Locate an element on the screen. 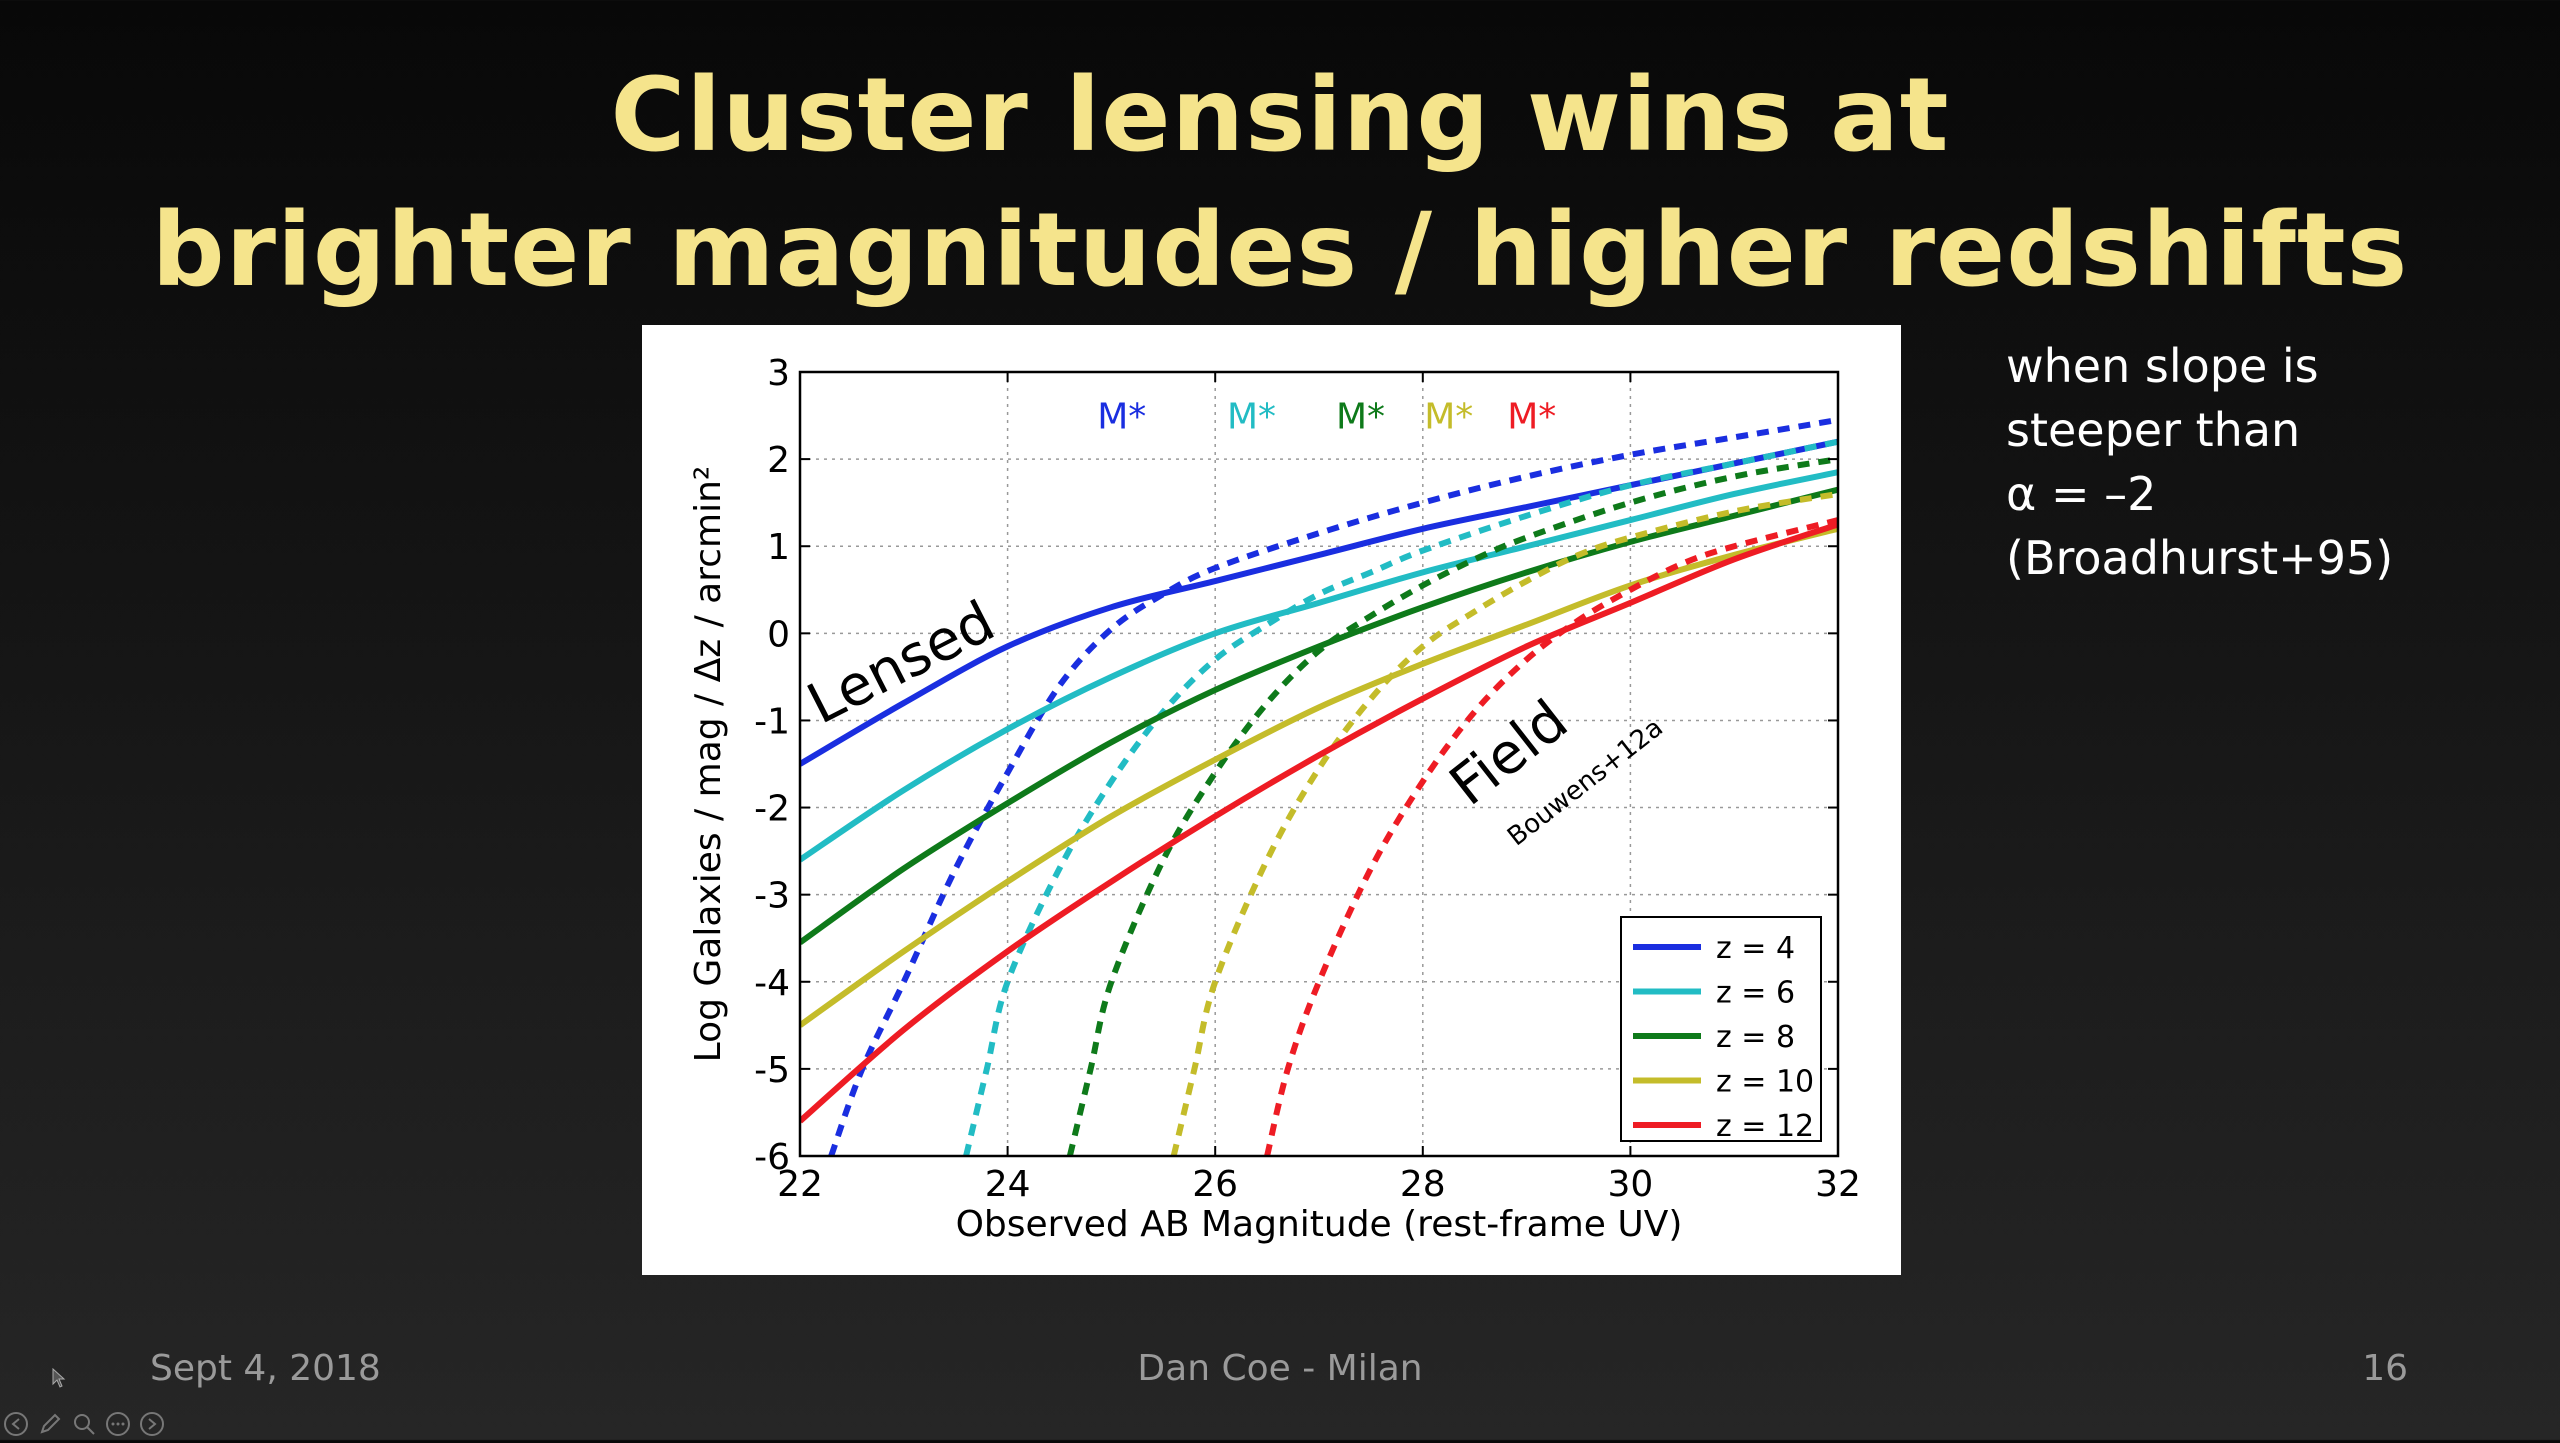 The width and height of the screenshot is (2560, 1443). x-tick-label: 24 is located at coordinates (1008, 1184).